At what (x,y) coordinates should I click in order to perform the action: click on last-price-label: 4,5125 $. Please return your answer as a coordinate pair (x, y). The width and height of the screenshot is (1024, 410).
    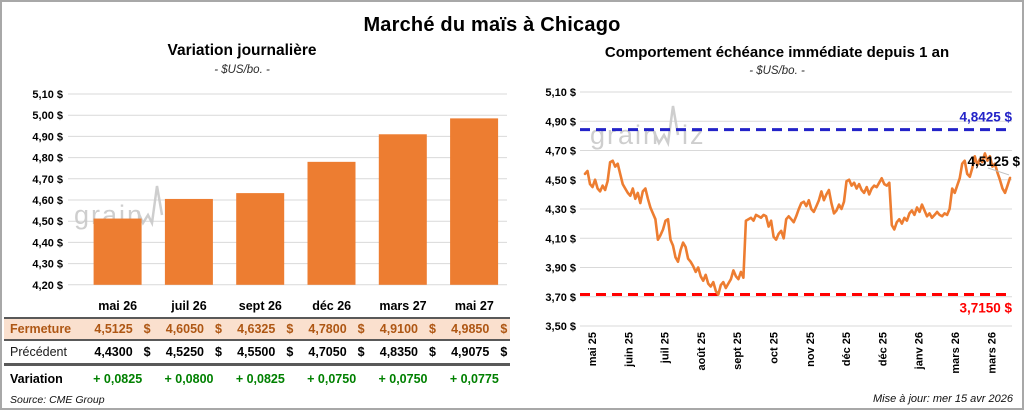
    Looking at the image, I should click on (993, 161).